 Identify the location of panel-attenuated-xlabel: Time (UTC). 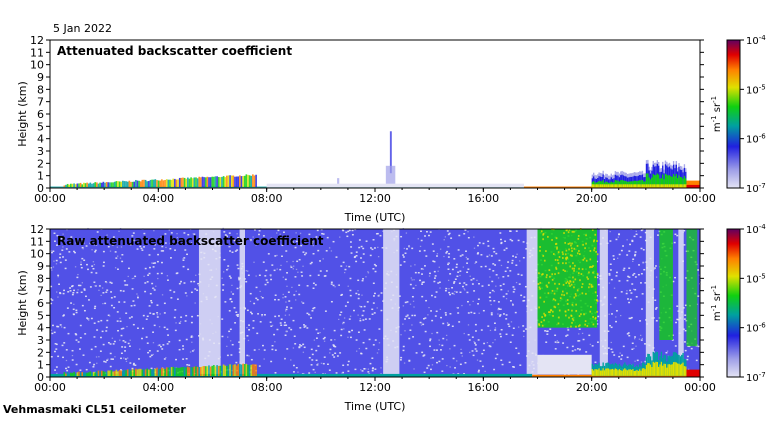
(375, 217).